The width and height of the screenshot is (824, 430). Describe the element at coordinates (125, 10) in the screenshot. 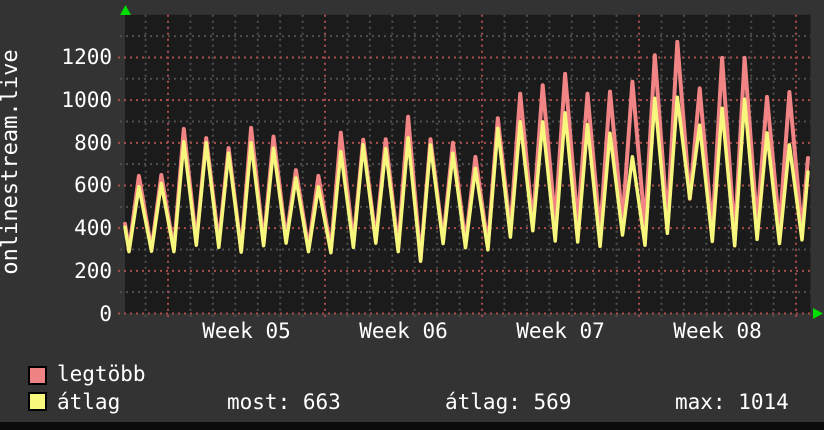

I see `y-axis-arrow-icon` at that location.